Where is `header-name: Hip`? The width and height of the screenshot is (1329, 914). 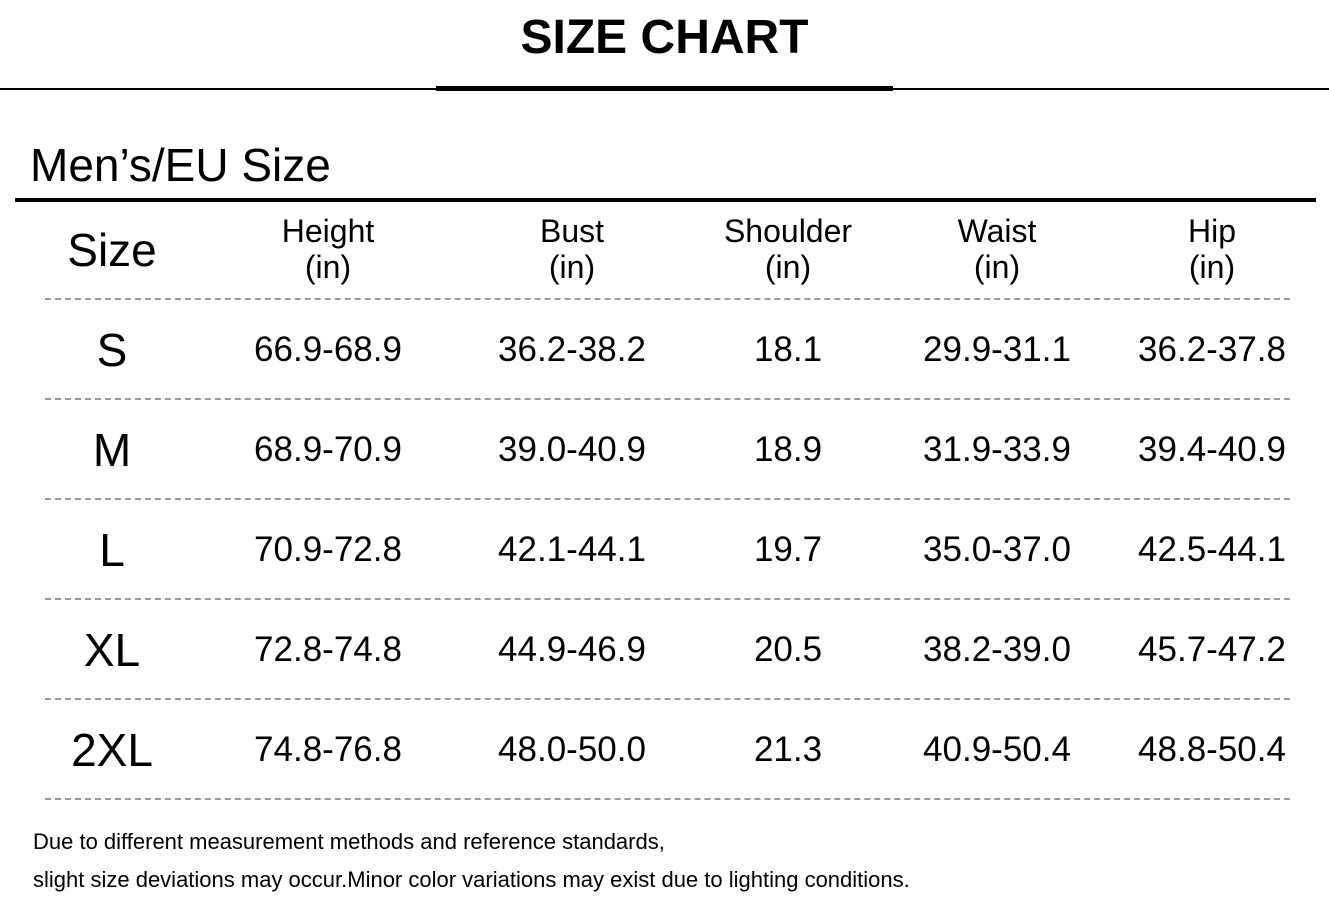
header-name: Hip is located at coordinates (1212, 231).